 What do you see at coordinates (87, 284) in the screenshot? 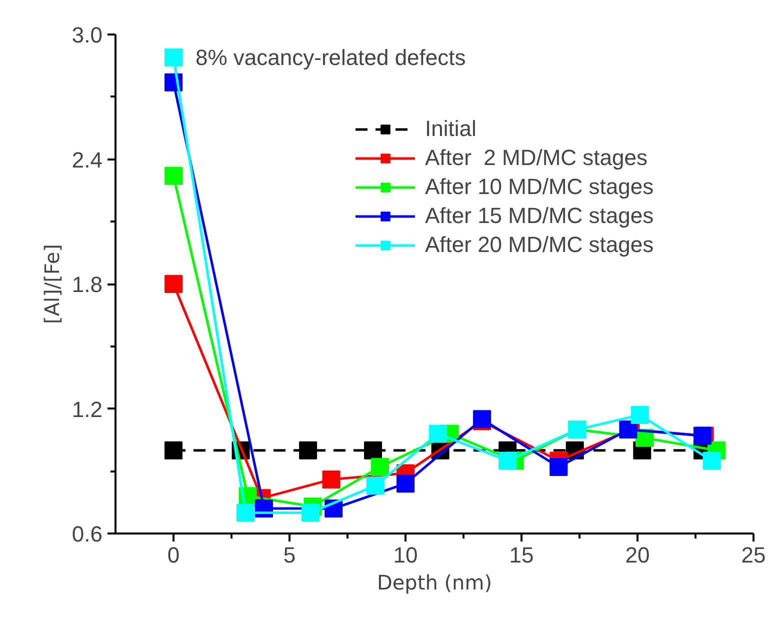
I see `y-tick-label: 1.8` at bounding box center [87, 284].